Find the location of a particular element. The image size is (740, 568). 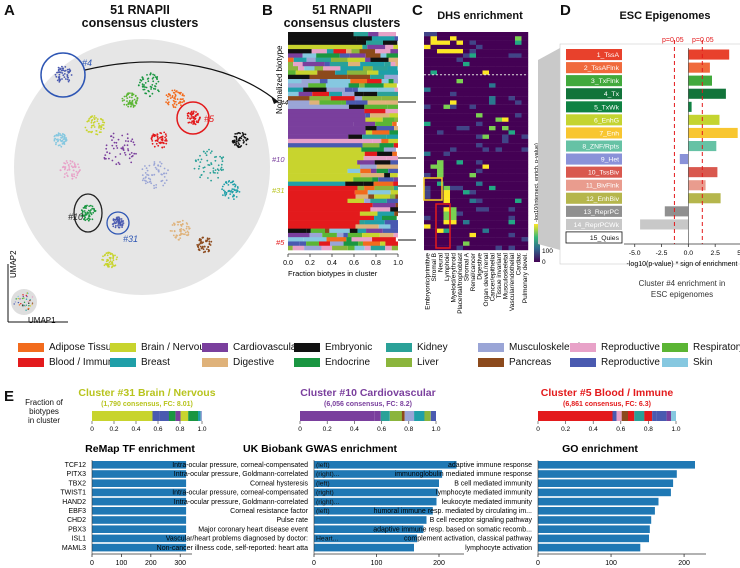

heatmap-column-label: Lymphoid is located at coordinates (447, 267).